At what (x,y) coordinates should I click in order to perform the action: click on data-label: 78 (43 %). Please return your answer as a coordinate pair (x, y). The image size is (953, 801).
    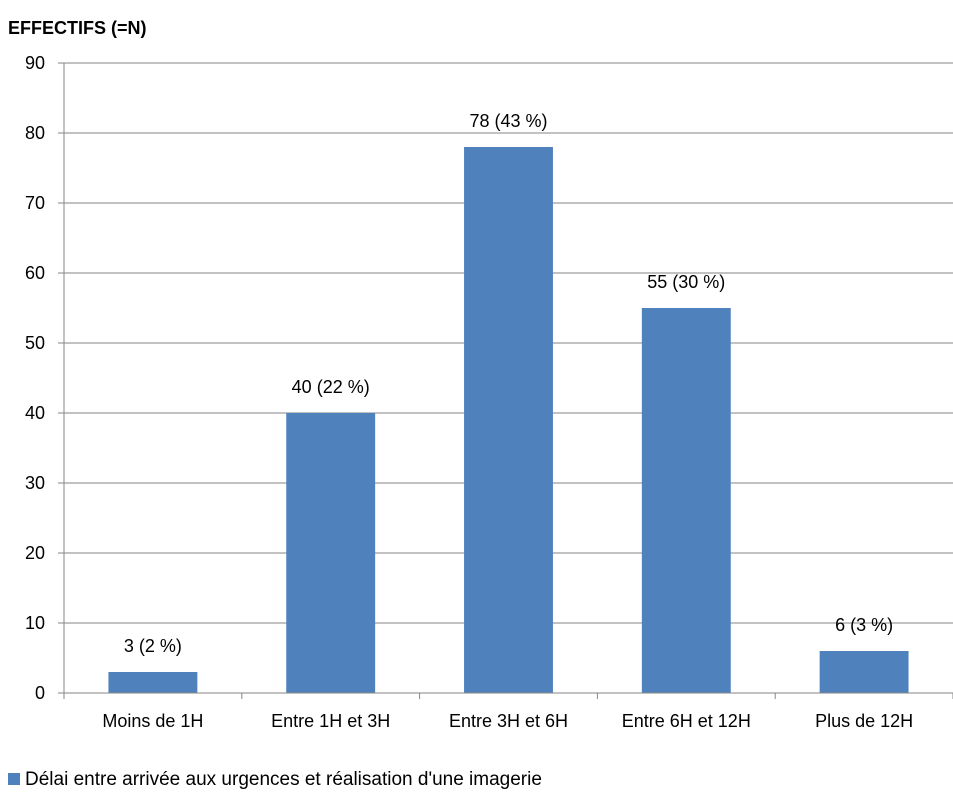
    Looking at the image, I should click on (508, 121).